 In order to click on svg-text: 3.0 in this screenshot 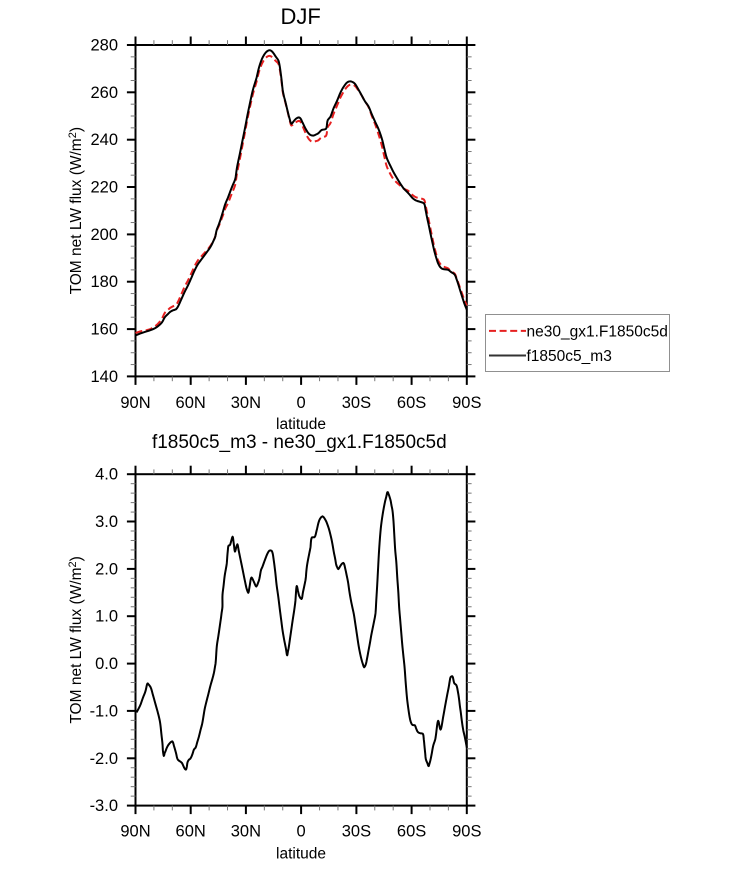, I will do `click(106, 522)`.